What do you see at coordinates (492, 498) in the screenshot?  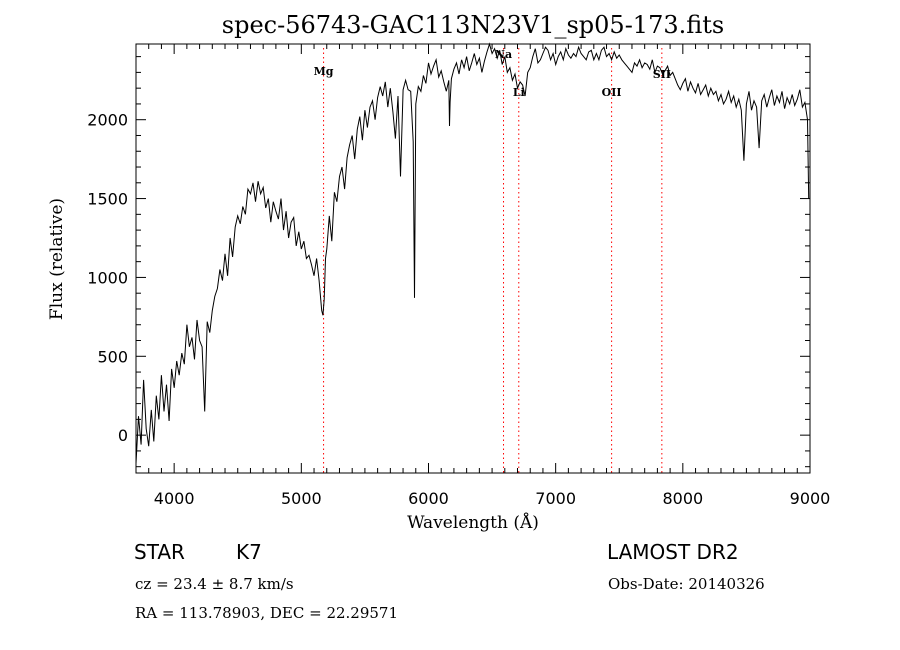 I see `x-tick-labels: 4000 5000 6000 7000 8000 9000` at bounding box center [492, 498].